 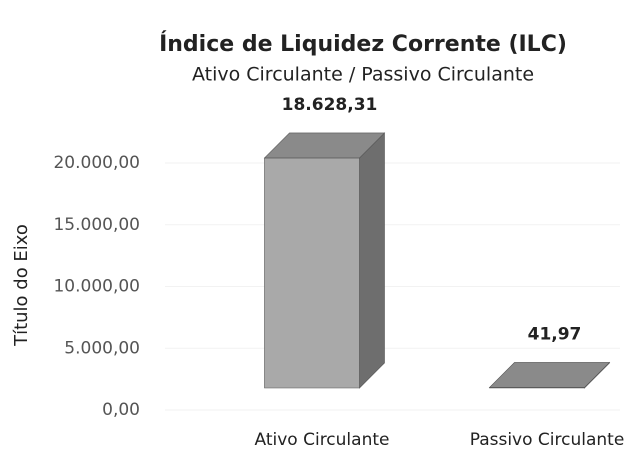 I want to click on x-tick-label: Passivo Circulante, so click(x=547, y=440).